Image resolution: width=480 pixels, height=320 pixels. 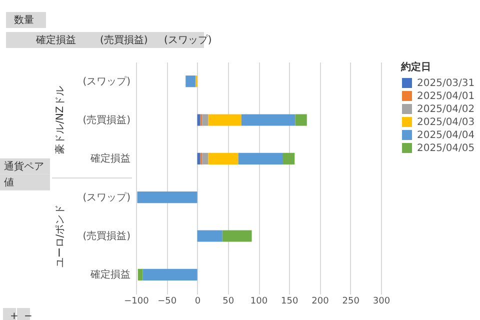 I want to click on text: ユーロ/ポンド, so click(x=60, y=236).